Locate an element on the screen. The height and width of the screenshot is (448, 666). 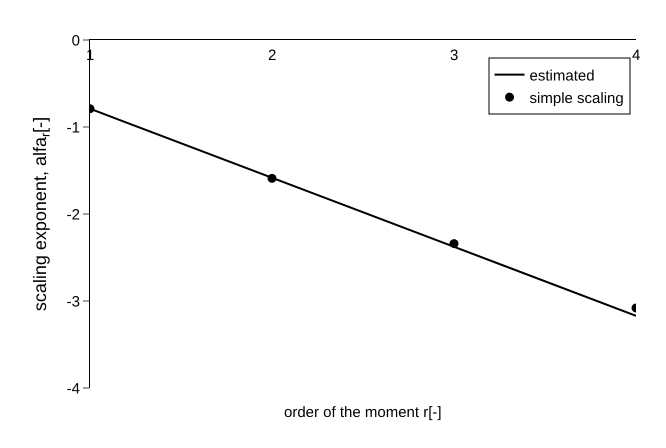
y-tick-label: -2 is located at coordinates (73, 215).